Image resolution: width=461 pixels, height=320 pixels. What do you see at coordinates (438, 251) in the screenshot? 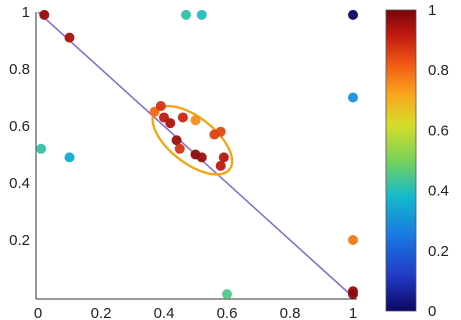
I see `colorbar-tick-label: 0.2` at bounding box center [438, 251].